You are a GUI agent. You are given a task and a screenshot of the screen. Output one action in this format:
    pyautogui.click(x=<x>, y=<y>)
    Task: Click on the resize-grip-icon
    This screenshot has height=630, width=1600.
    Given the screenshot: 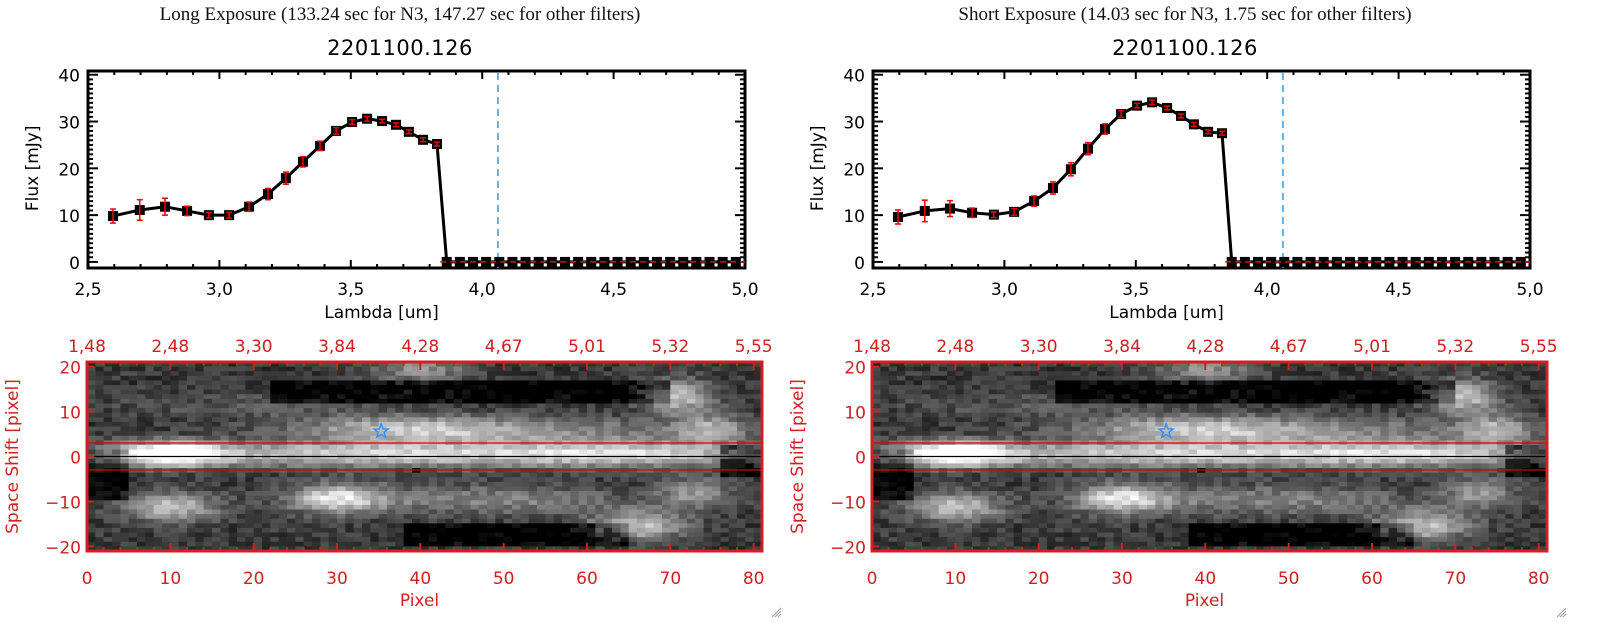 What is the action you would take?
    pyautogui.click(x=776, y=612)
    